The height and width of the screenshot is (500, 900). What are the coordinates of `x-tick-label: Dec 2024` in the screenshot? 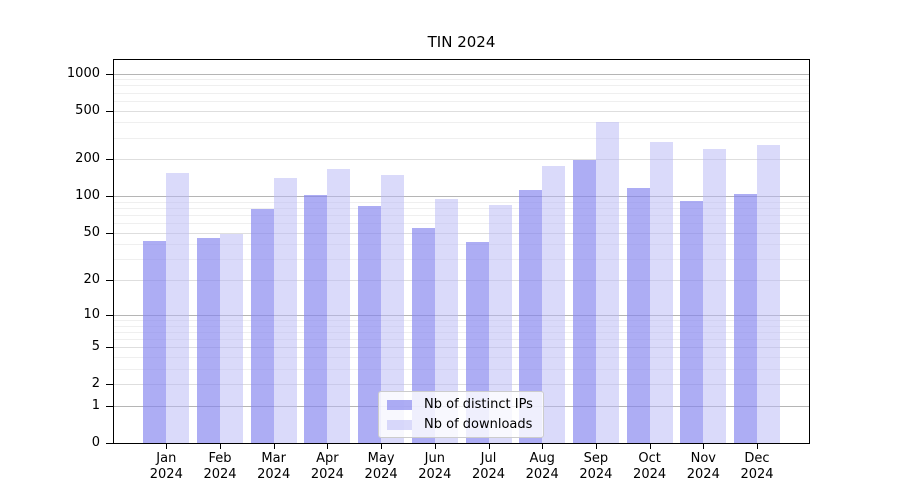 It's located at (757, 466).